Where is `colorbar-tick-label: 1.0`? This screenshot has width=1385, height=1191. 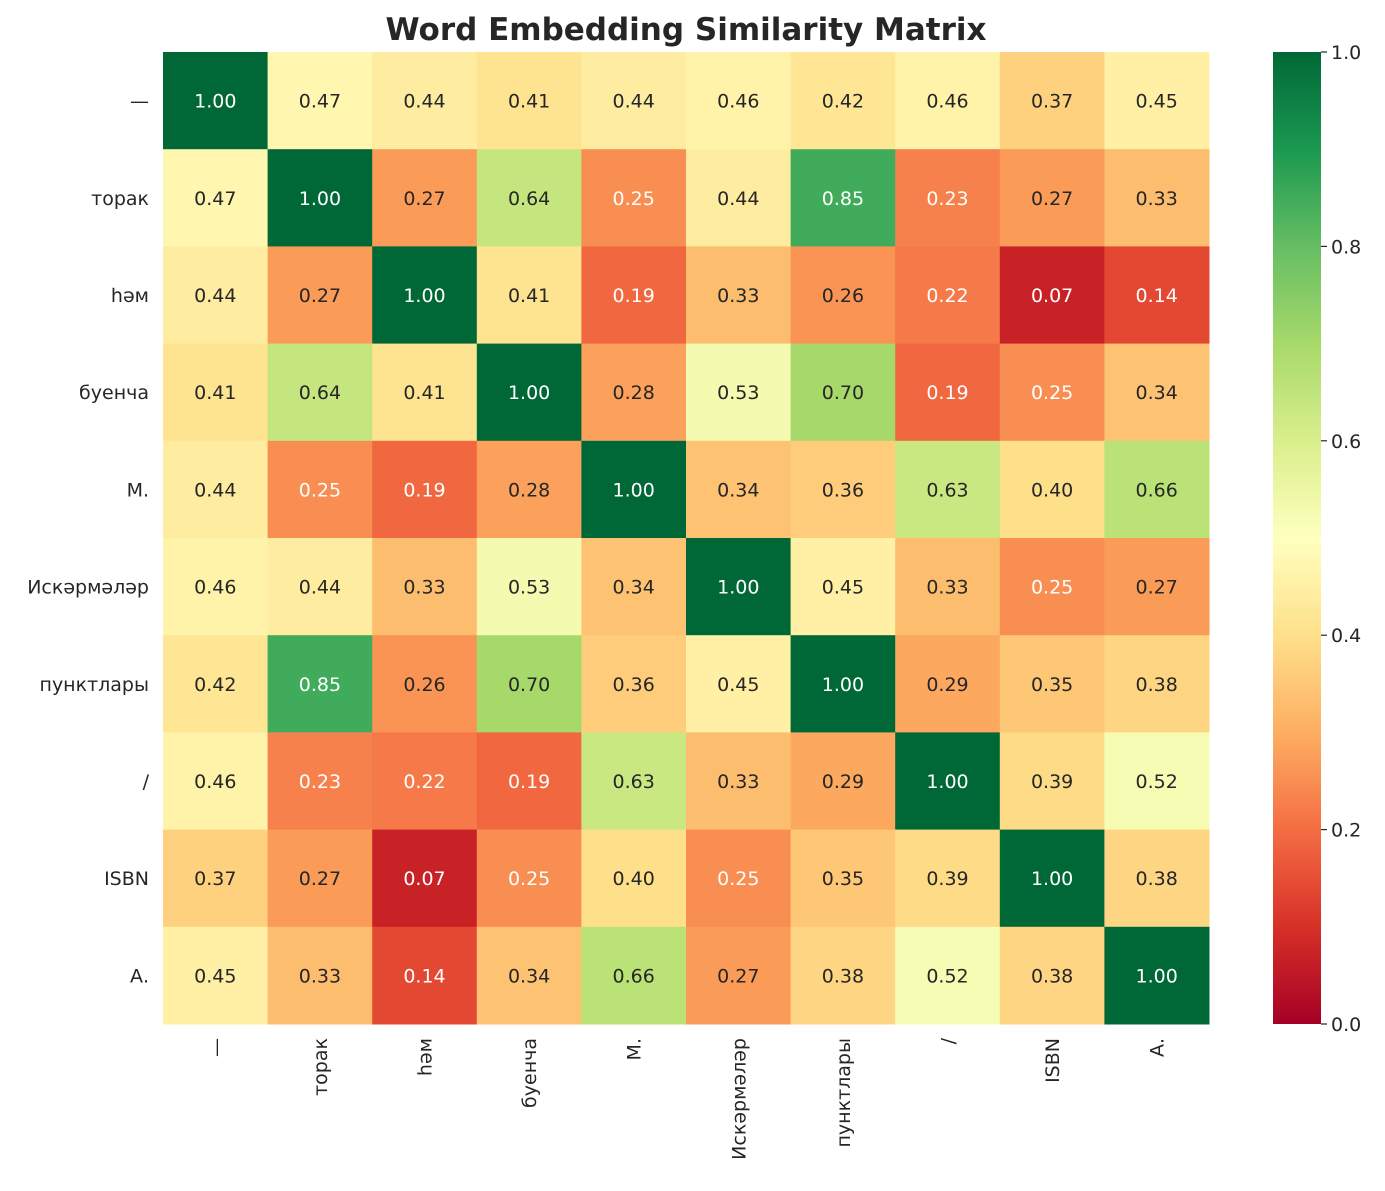 colorbar-tick-label: 1.0 is located at coordinates (1346, 53).